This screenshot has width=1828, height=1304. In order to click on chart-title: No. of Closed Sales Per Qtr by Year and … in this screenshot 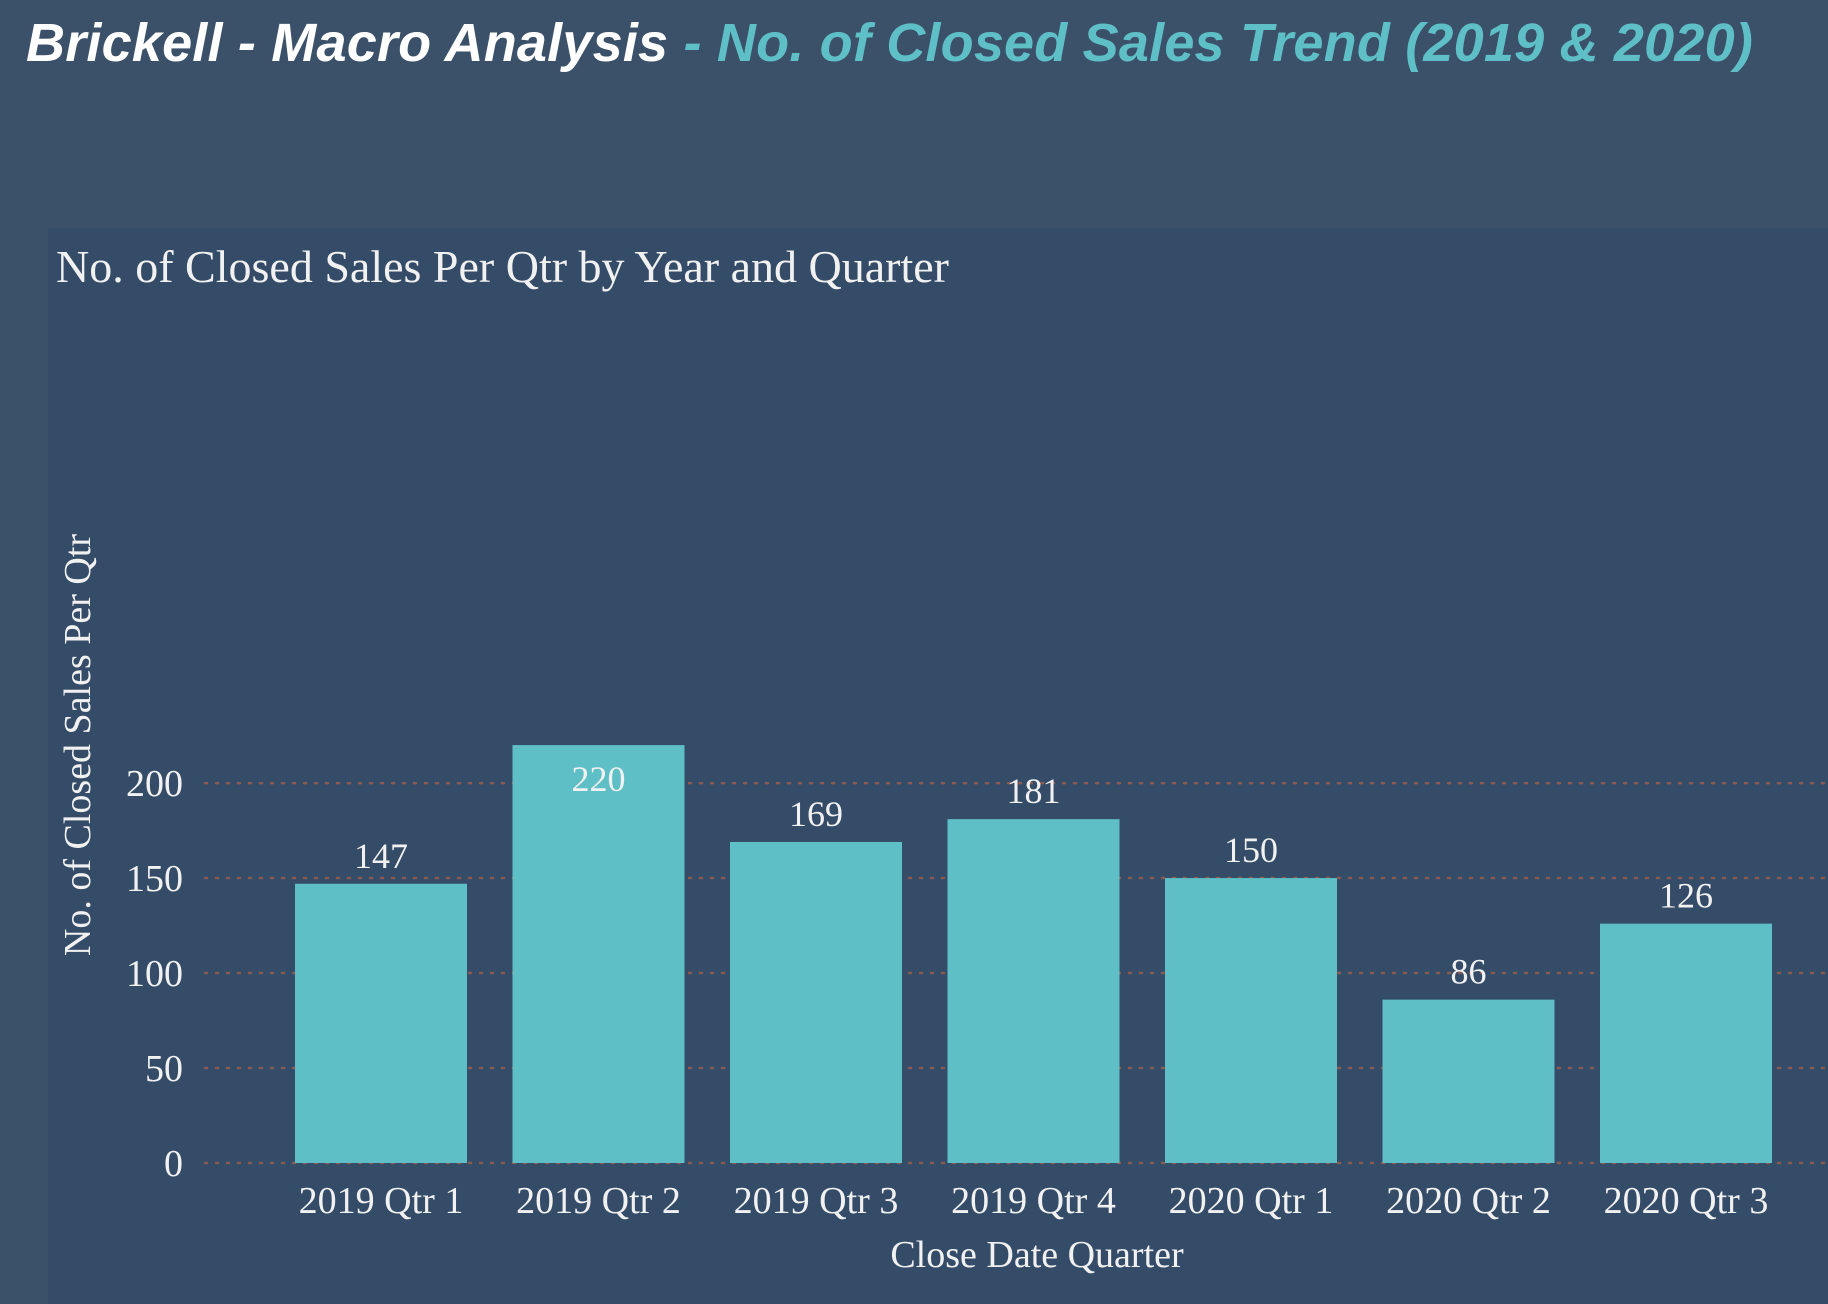, I will do `click(503, 266)`.